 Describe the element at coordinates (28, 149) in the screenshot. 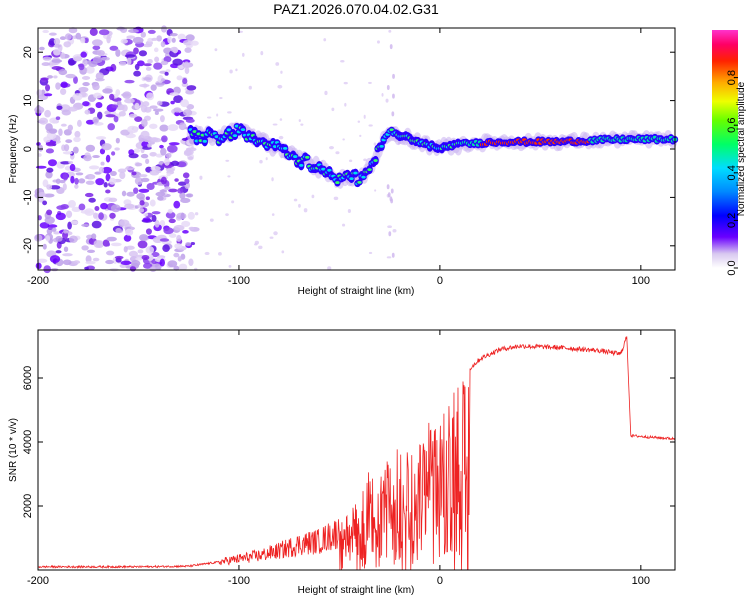

I see `spectrogram-y-tick-label: 0` at that location.